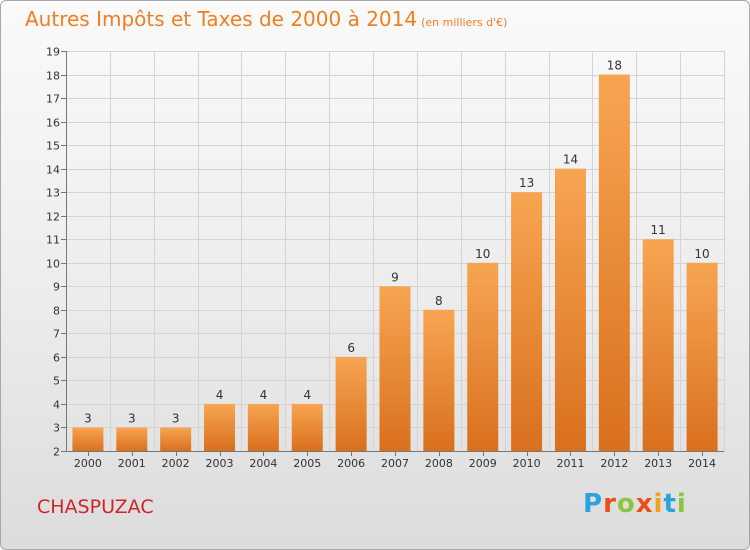 Image resolution: width=750 pixels, height=550 pixels. I want to click on x-tick-label: 2004, so click(263, 463).